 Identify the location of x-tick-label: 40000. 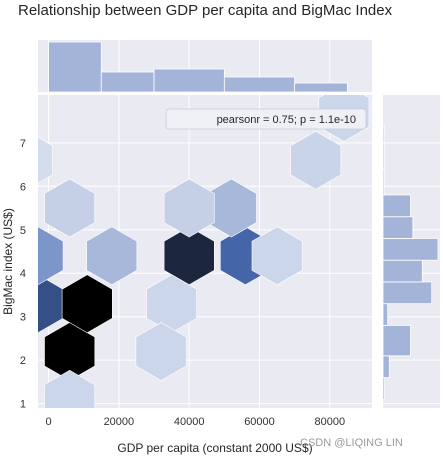
(189, 422).